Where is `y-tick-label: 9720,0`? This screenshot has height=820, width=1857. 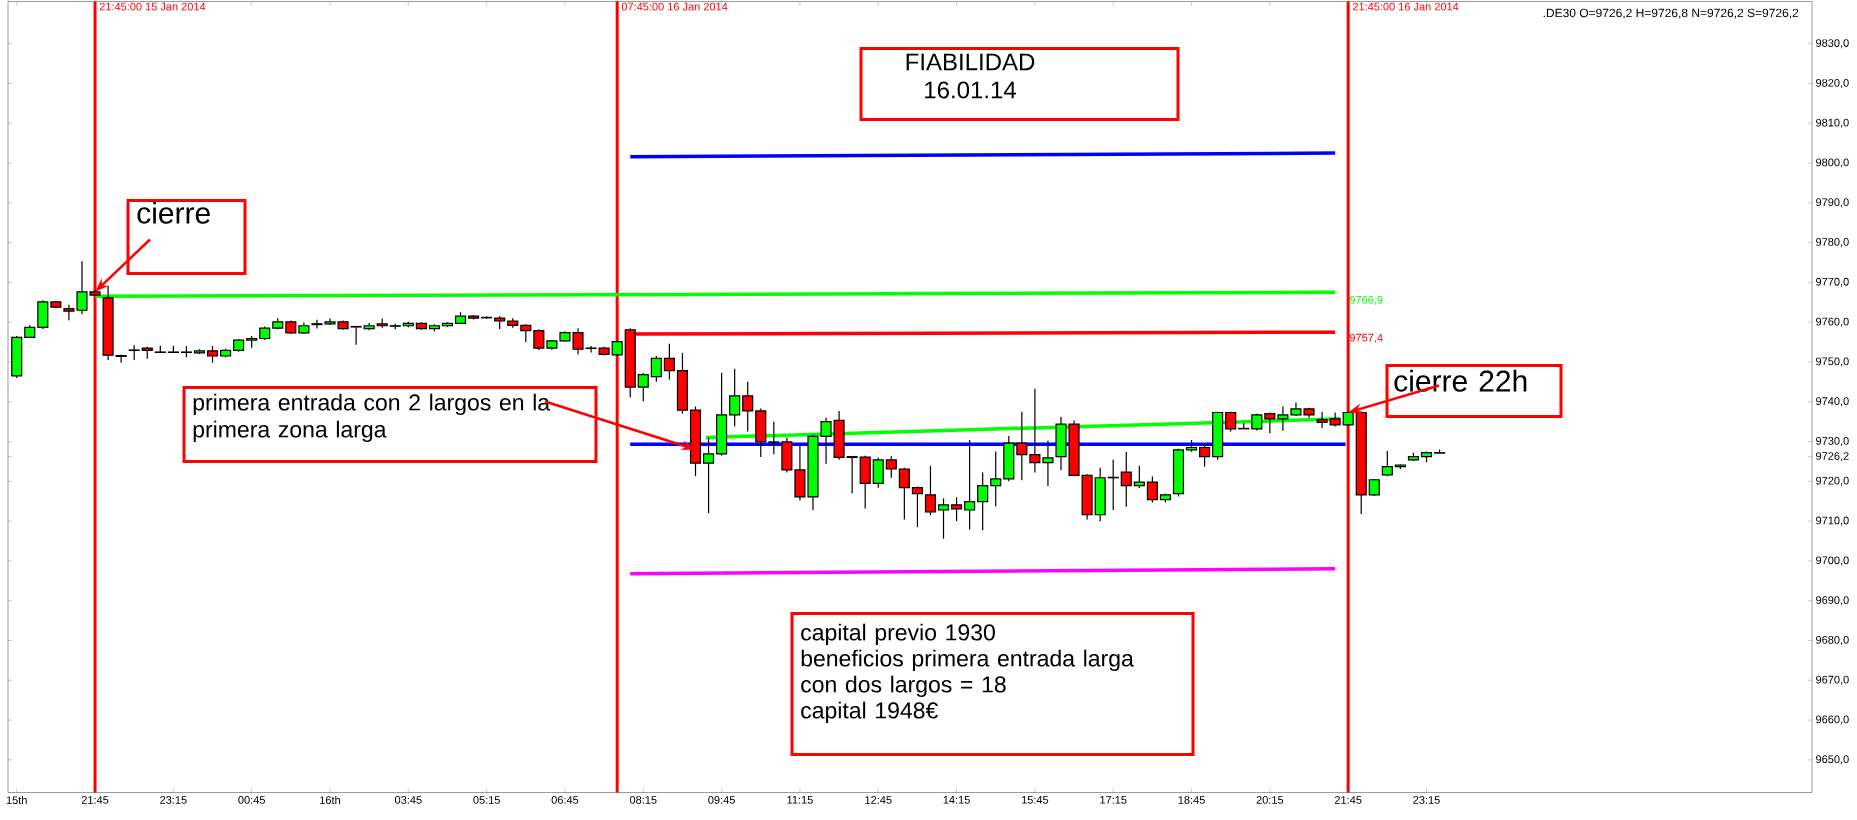
y-tick-label: 9720,0 is located at coordinates (1832, 481).